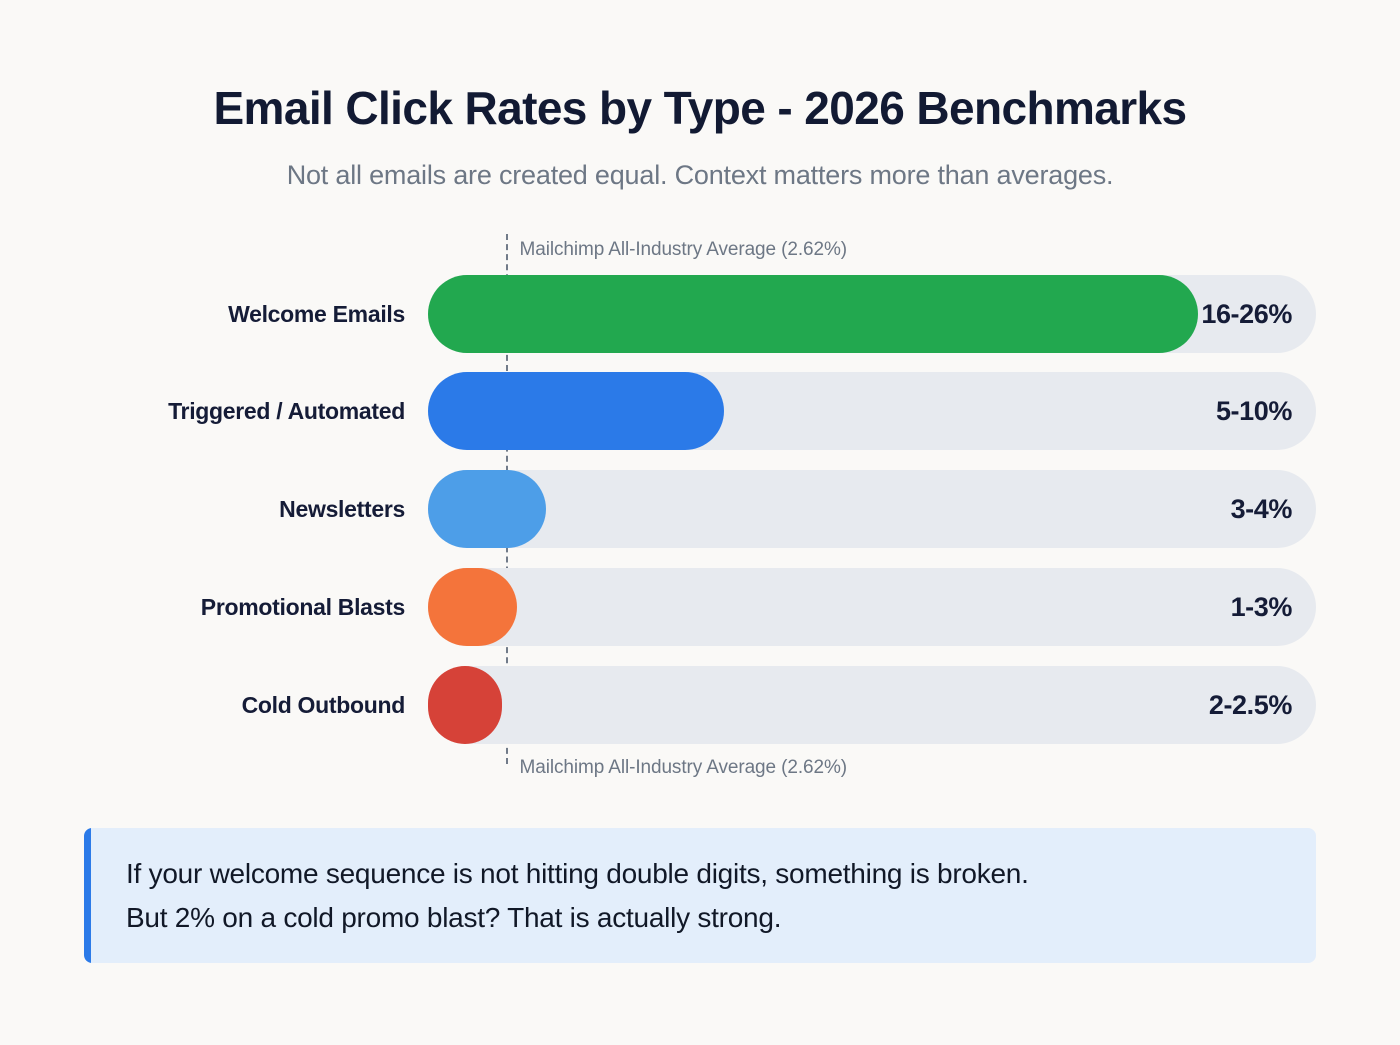  I want to click on bar-category-label: Cold Outbound, so click(323, 704).